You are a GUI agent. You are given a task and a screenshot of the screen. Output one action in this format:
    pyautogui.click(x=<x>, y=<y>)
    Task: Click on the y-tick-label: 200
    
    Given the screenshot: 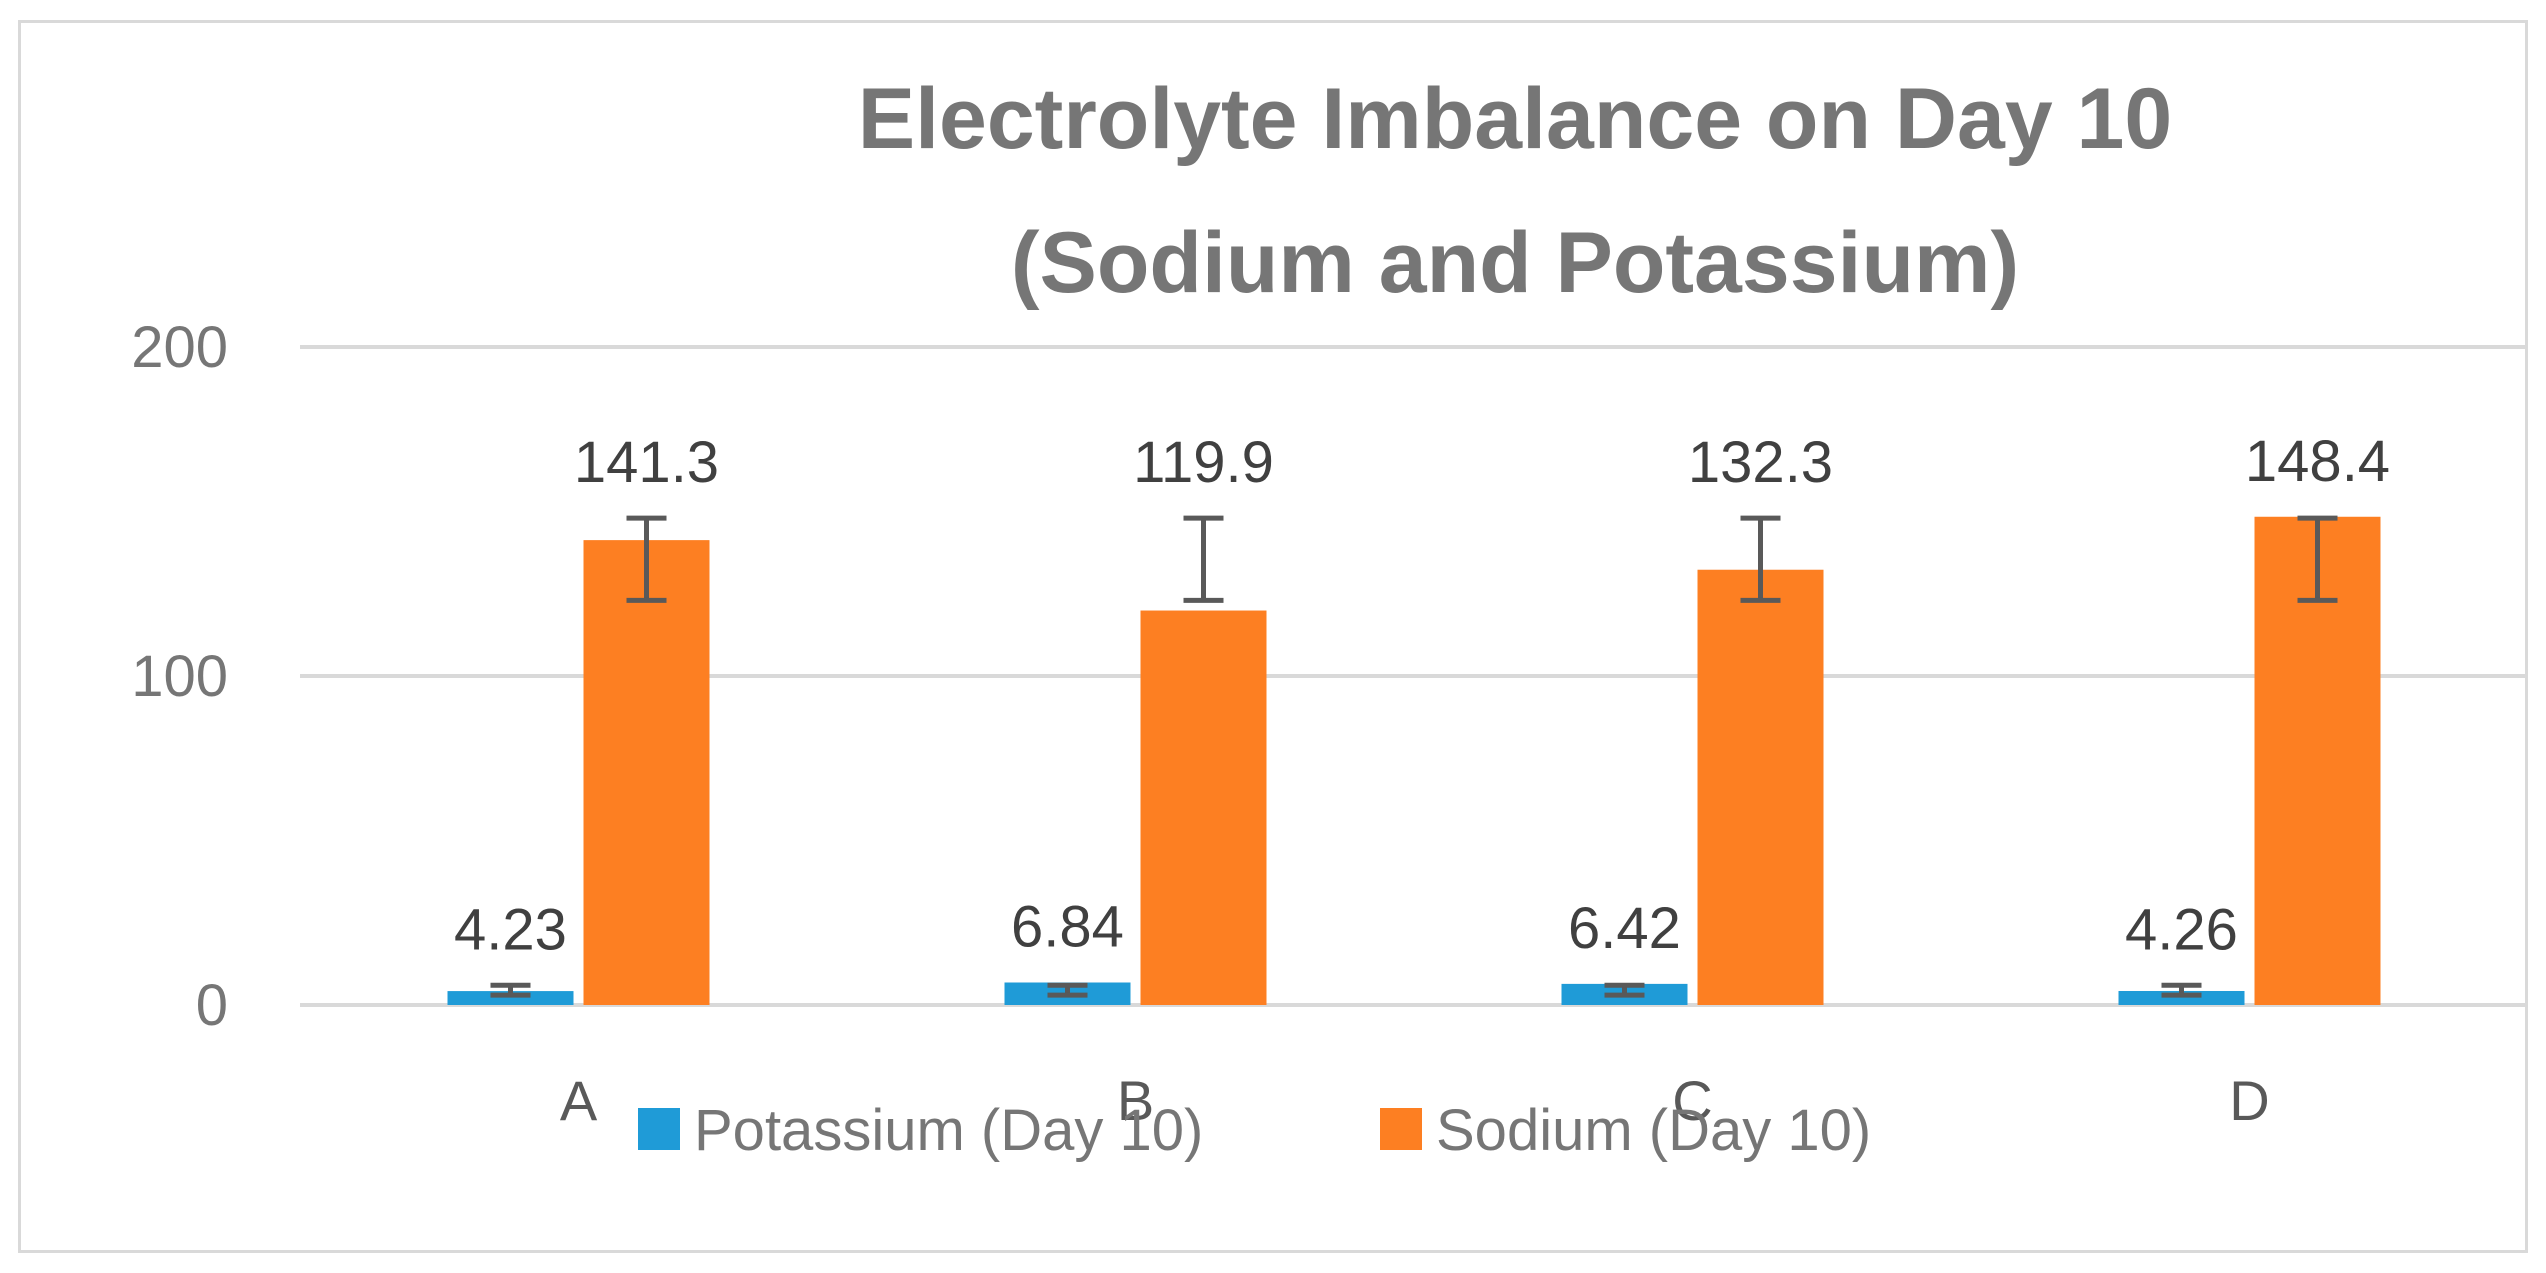 What is the action you would take?
    pyautogui.click(x=179, y=347)
    